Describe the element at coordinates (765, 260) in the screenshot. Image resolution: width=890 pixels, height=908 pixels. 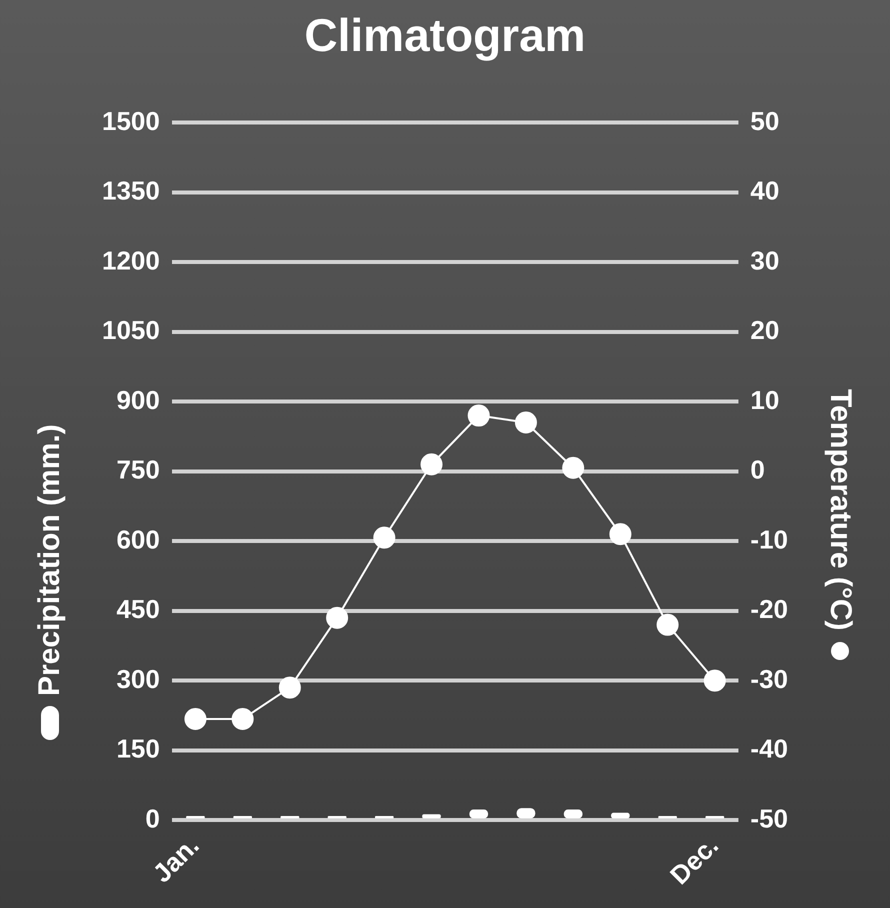
I see `y2-tick-label: 30` at that location.